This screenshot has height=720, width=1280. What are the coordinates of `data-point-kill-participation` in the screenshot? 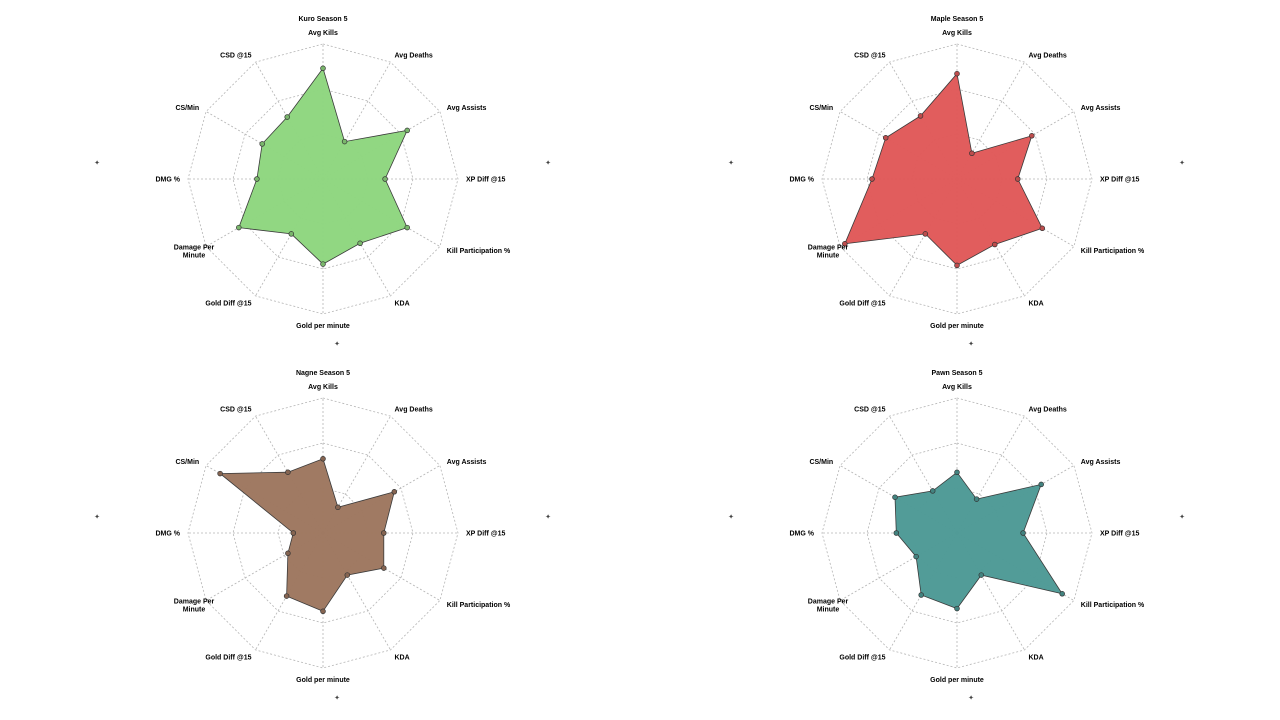 It's located at (407, 227).